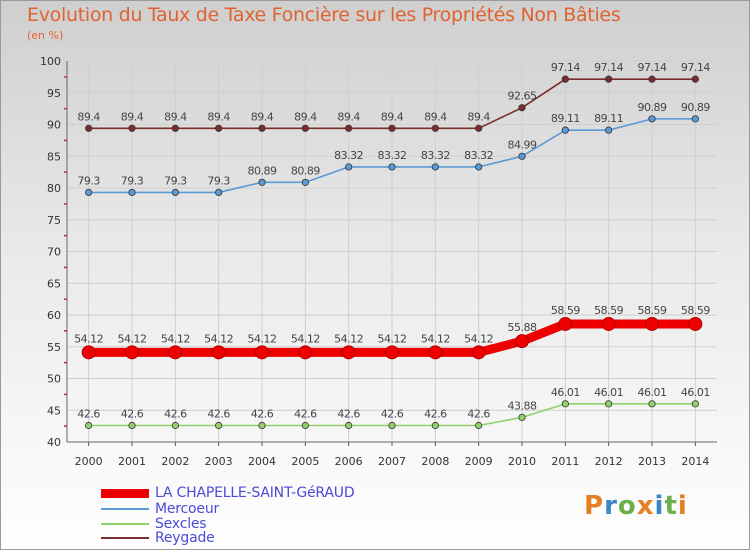 Image resolution: width=750 pixels, height=550 pixels. I want to click on x-tick-label: 2011, so click(565, 461).